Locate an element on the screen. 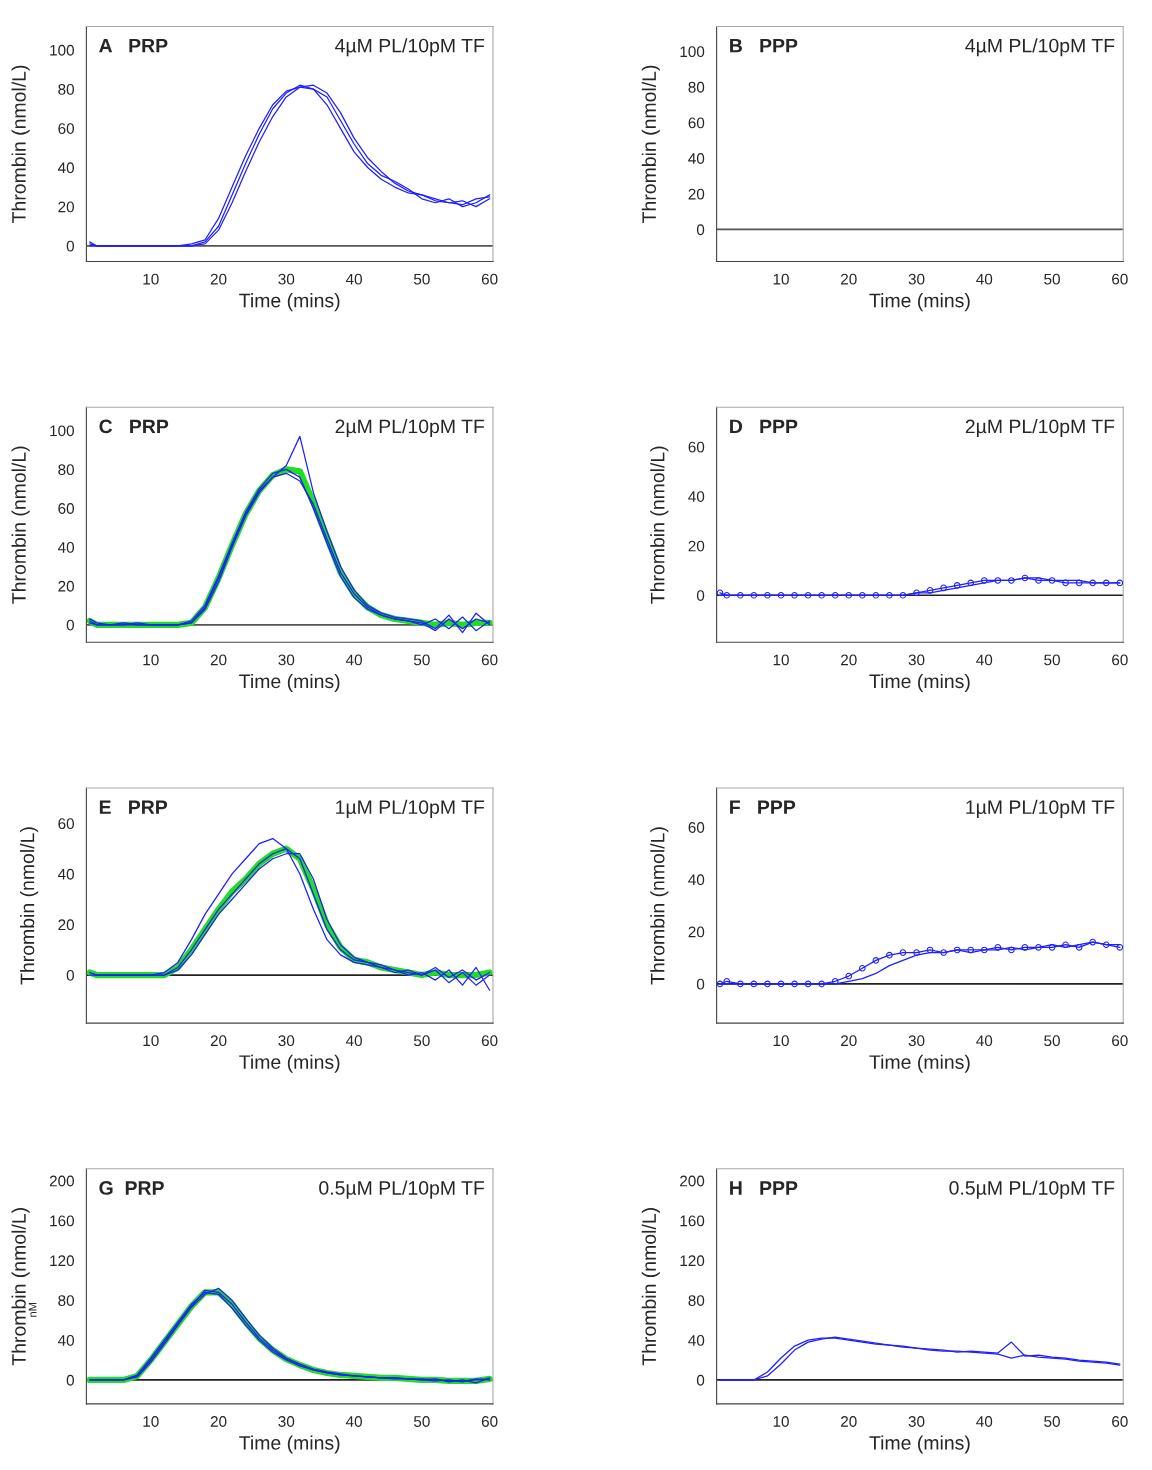  annotation: E PRP is located at coordinates (133, 807).